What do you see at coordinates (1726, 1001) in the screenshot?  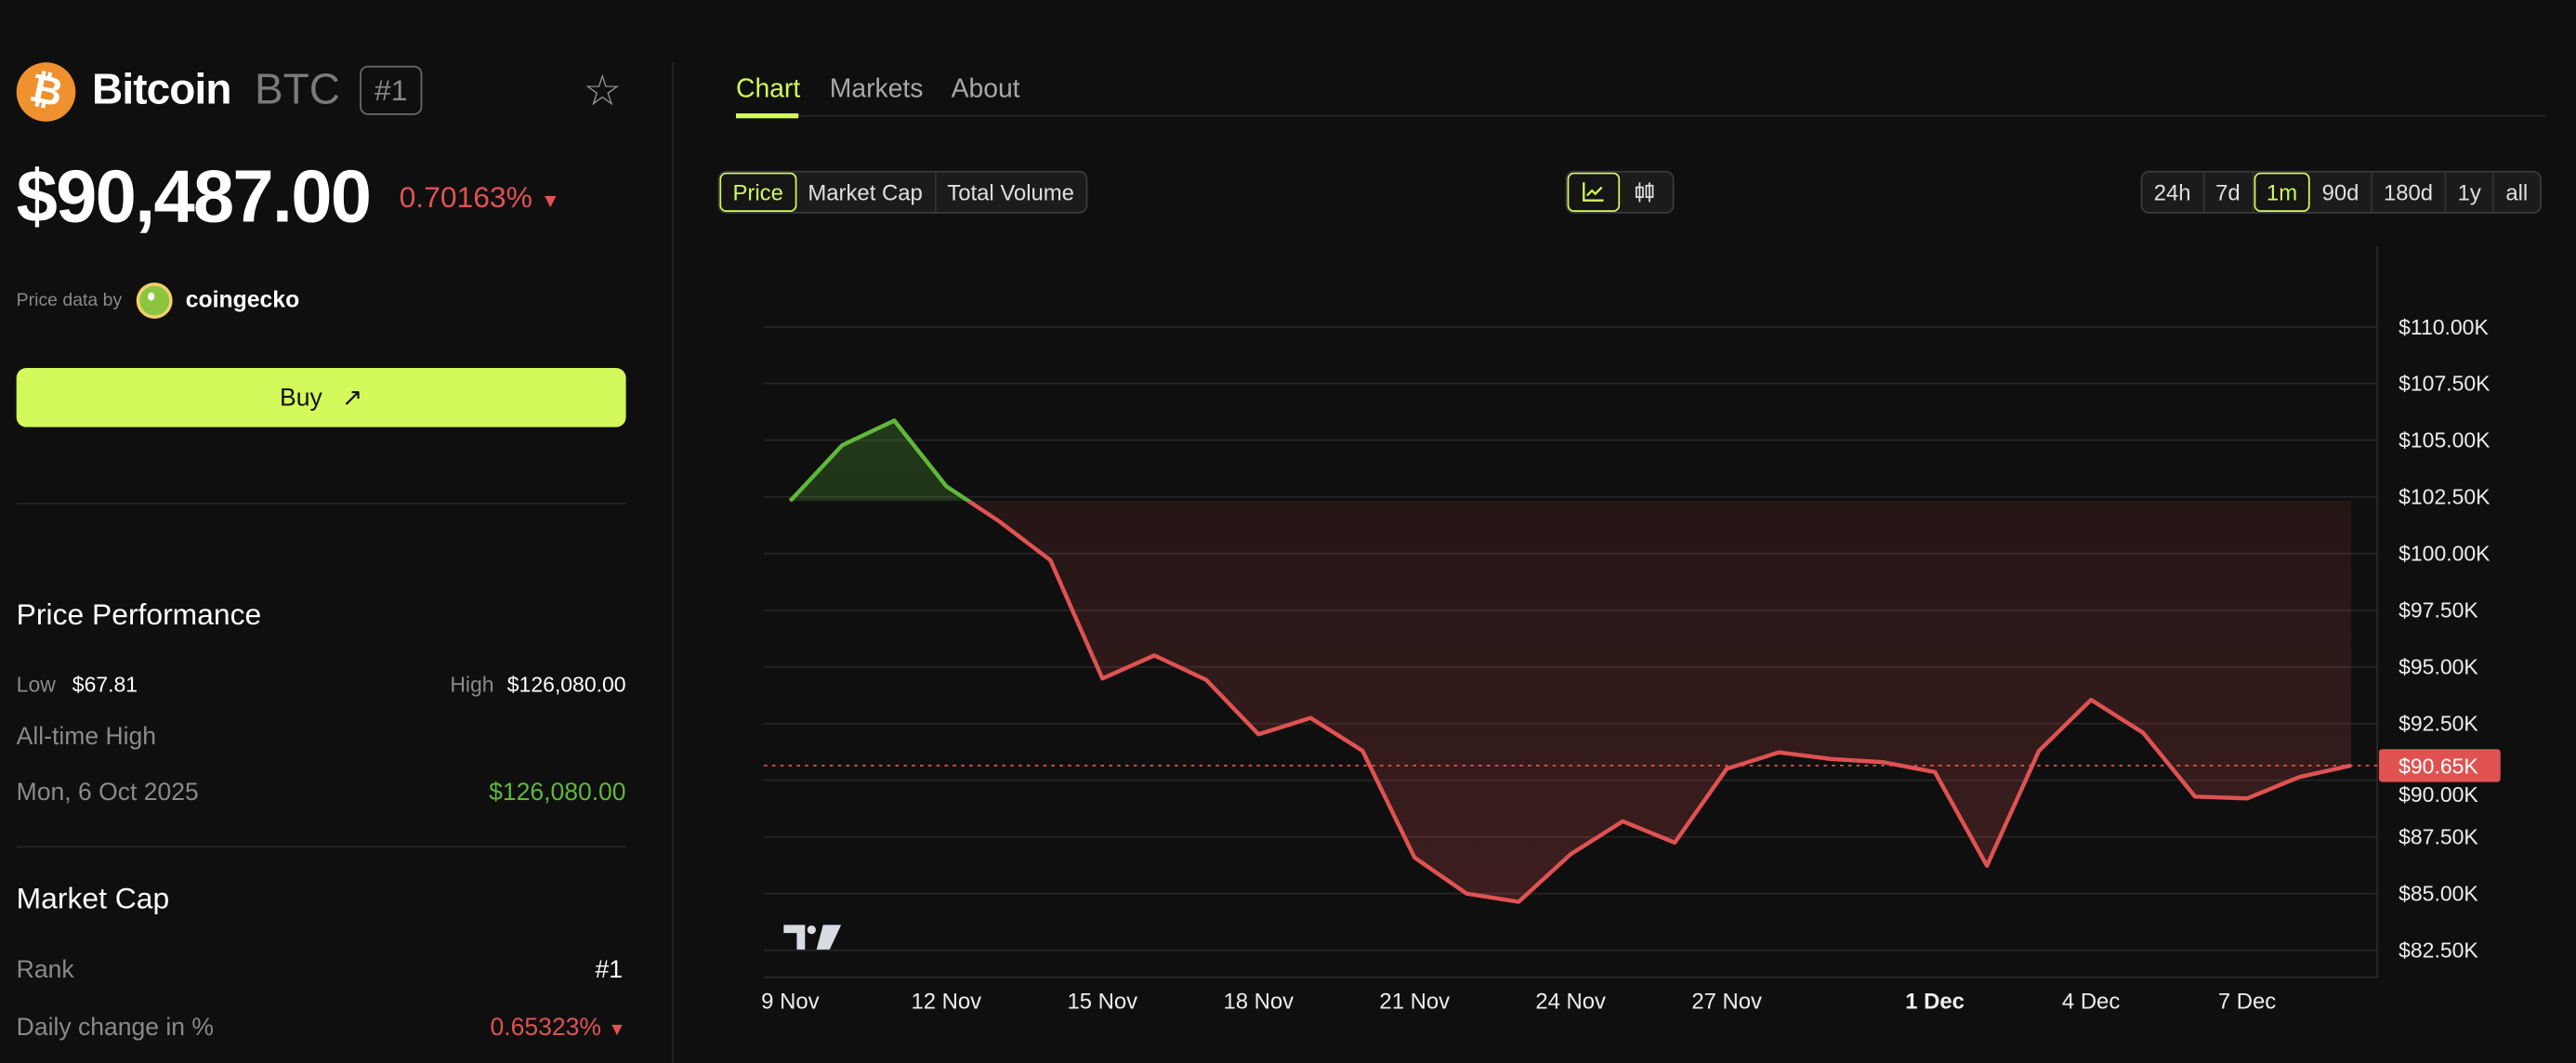 I see `x-tick-label: 27 Nov` at bounding box center [1726, 1001].